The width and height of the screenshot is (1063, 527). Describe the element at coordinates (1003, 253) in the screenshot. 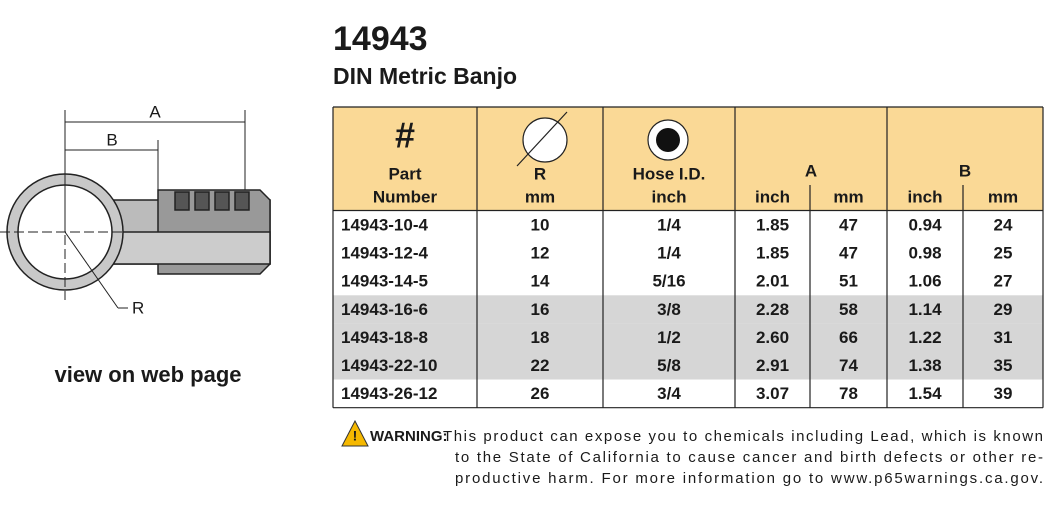

I see `cell: 25` at that location.